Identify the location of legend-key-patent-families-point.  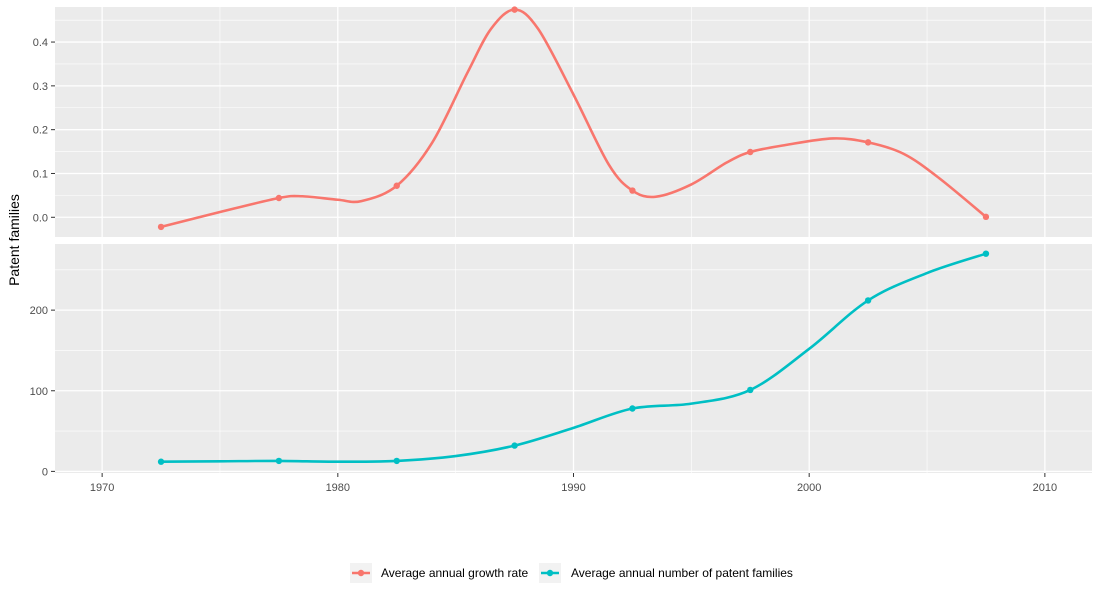
(550, 573).